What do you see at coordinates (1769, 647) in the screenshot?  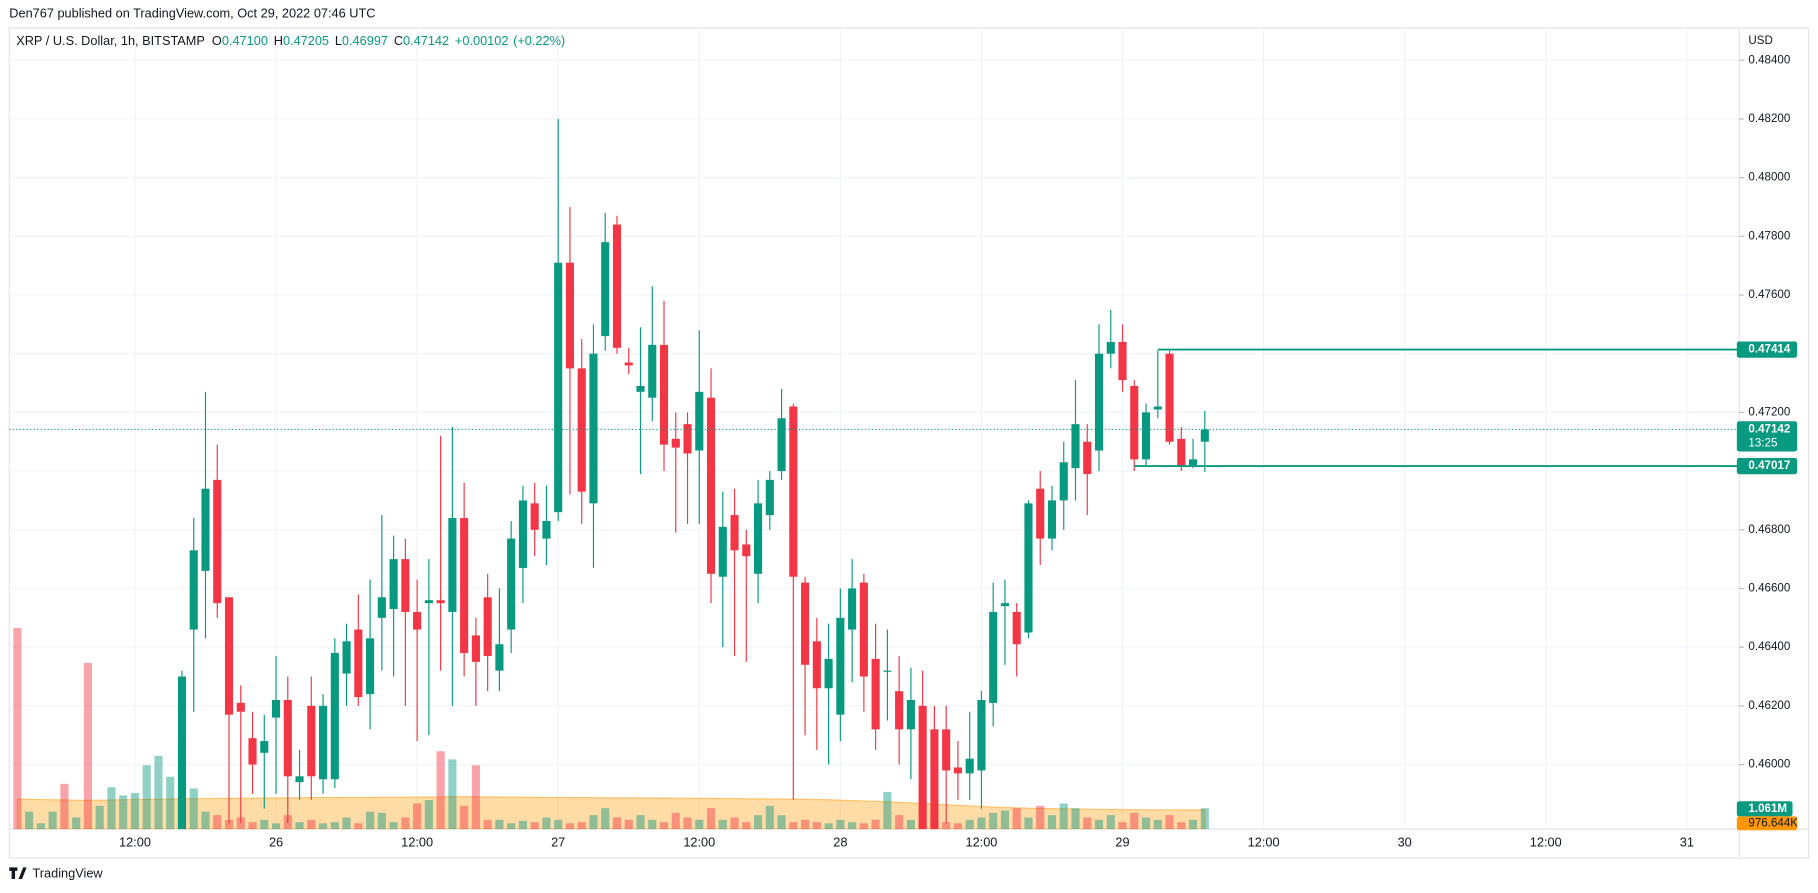 I see `y-tick-label: 0.46400` at bounding box center [1769, 647].